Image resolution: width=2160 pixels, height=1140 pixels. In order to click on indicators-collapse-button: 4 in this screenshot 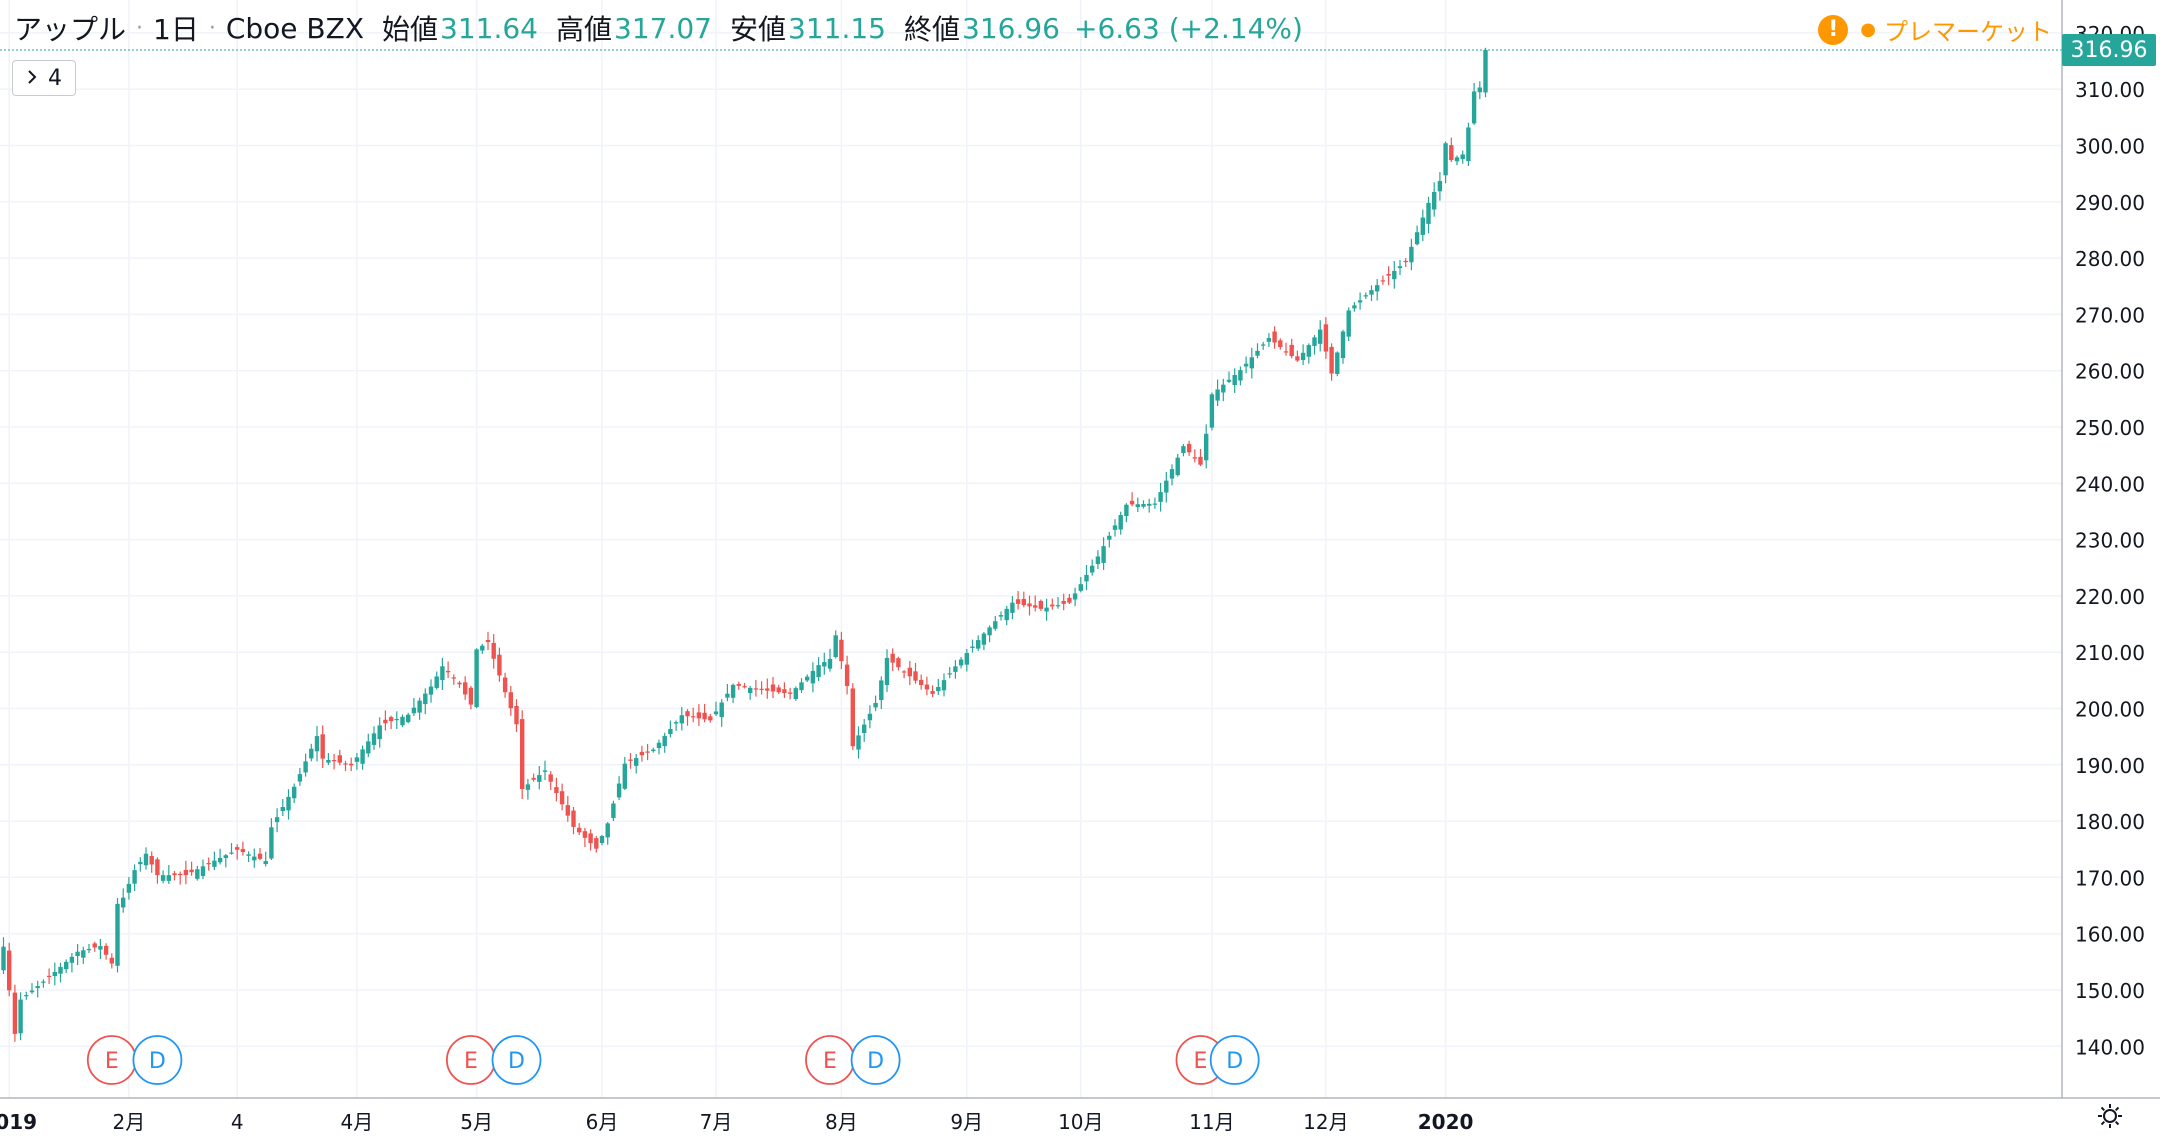, I will do `click(44, 78)`.